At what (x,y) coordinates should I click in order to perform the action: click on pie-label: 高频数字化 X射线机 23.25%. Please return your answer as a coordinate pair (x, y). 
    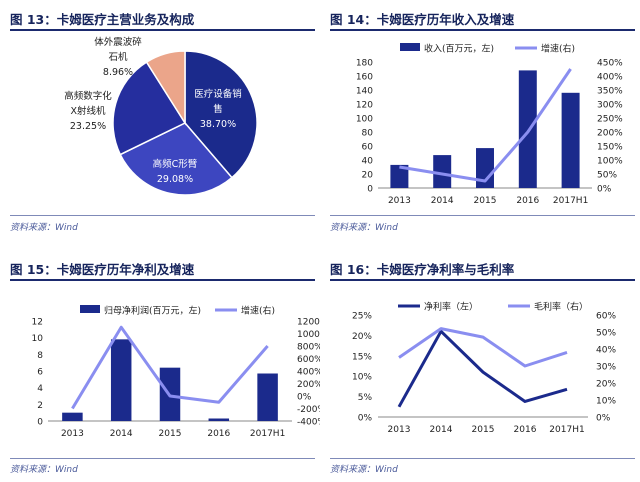
    Looking at the image, I should click on (88, 111).